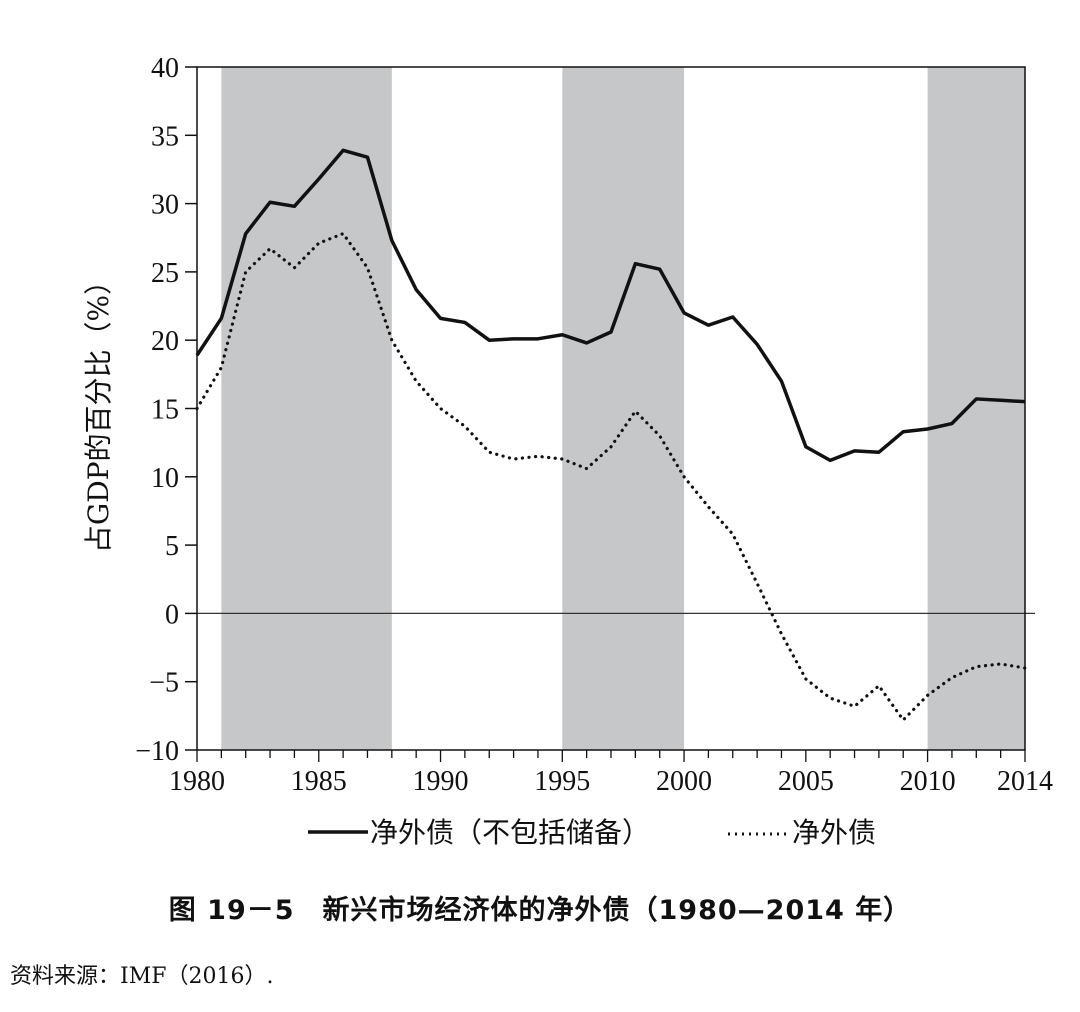  What do you see at coordinates (441, 781) in the screenshot?
I see `x-tick-label: 1990` at bounding box center [441, 781].